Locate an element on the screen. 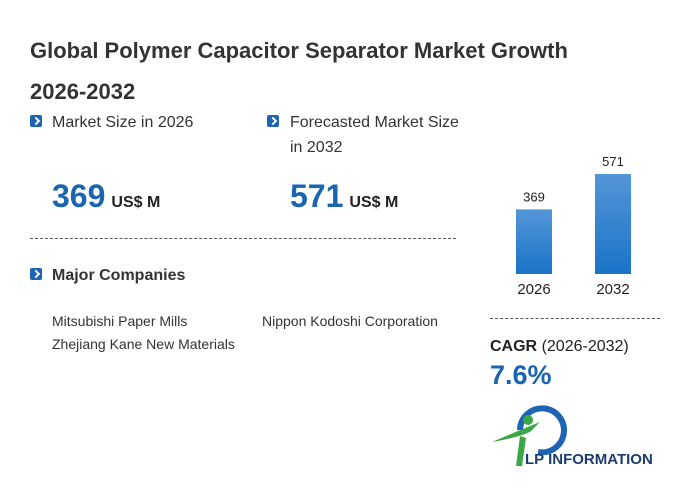 This screenshot has height=499, width=690. company: Zhejiang Kane New Materials is located at coordinates (143, 344).